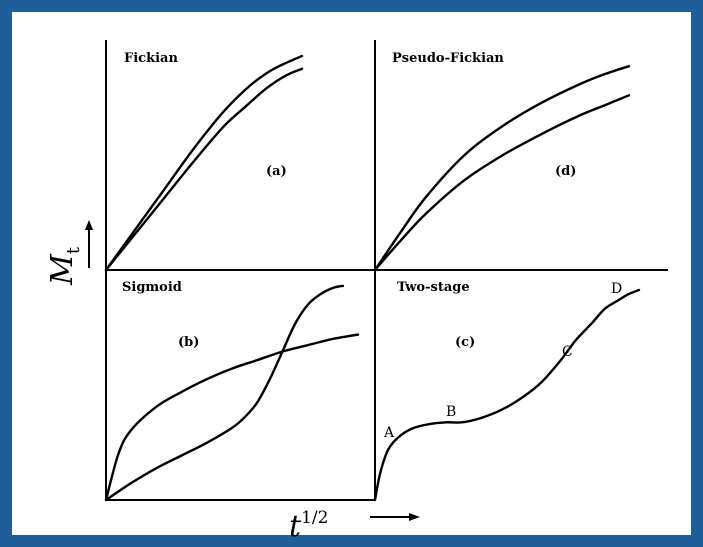 The width and height of the screenshot is (703, 547). Describe the element at coordinates (465, 342) in the screenshot. I see `panel-c-tag: (c)` at that location.